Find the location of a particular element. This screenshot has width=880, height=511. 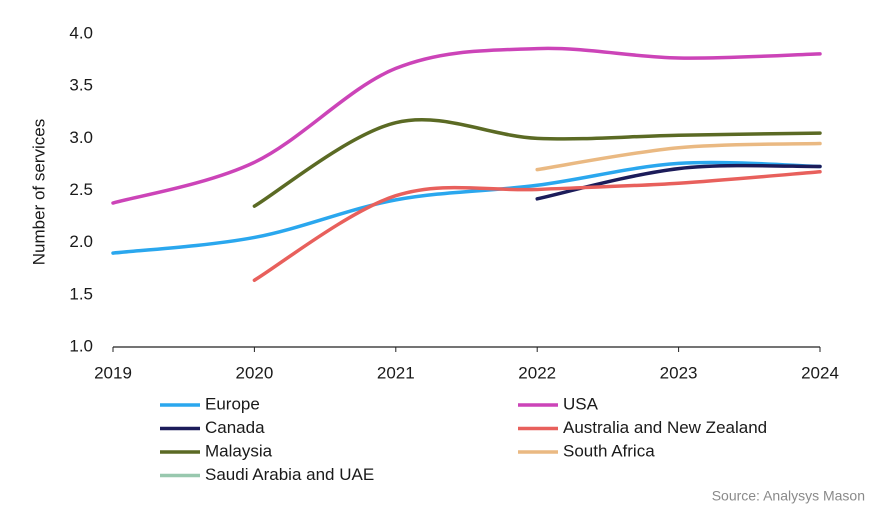

y-tick-label: 2.5 is located at coordinates (81, 189).